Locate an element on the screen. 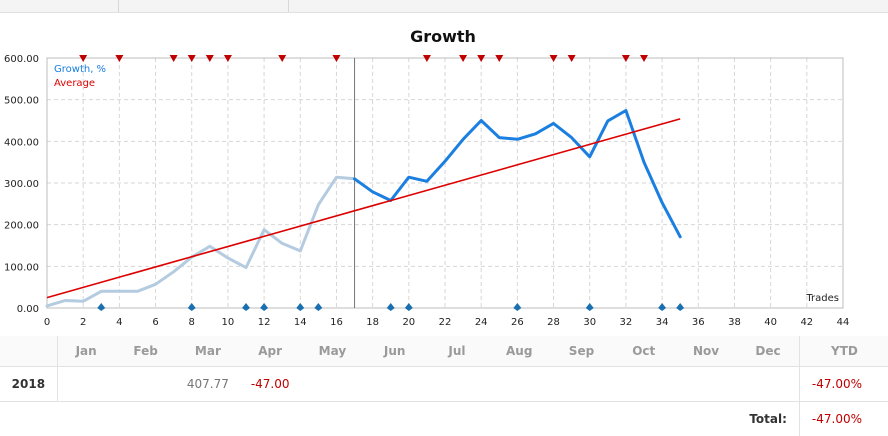  x-tick-label: 10 is located at coordinates (228, 322).